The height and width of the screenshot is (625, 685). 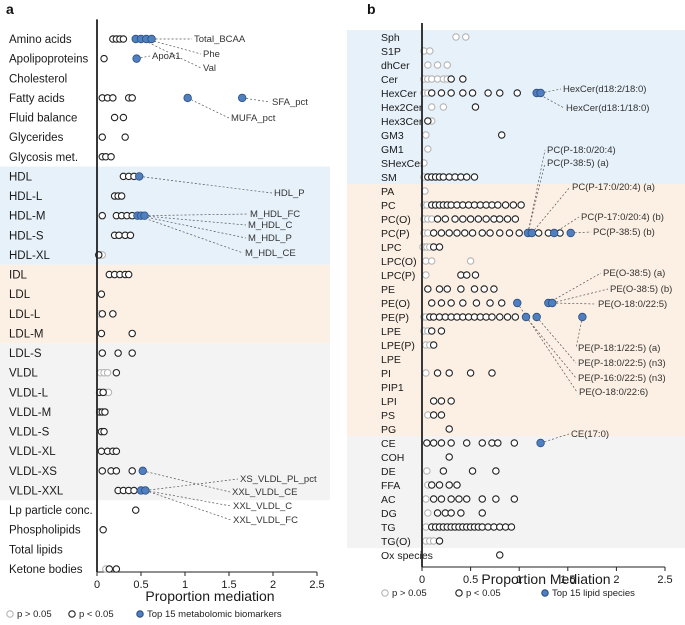 I want to click on annotation-label: Val, so click(x=209, y=68).